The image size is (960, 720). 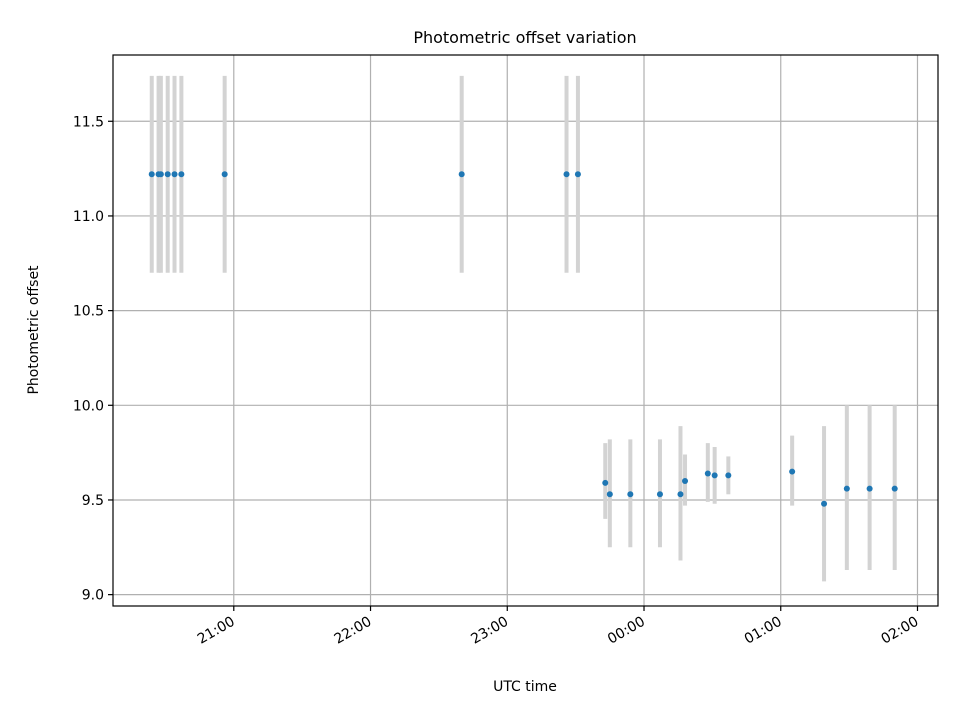 What do you see at coordinates (93, 596) in the screenshot?
I see `y-tick-label: 9.0` at bounding box center [93, 596].